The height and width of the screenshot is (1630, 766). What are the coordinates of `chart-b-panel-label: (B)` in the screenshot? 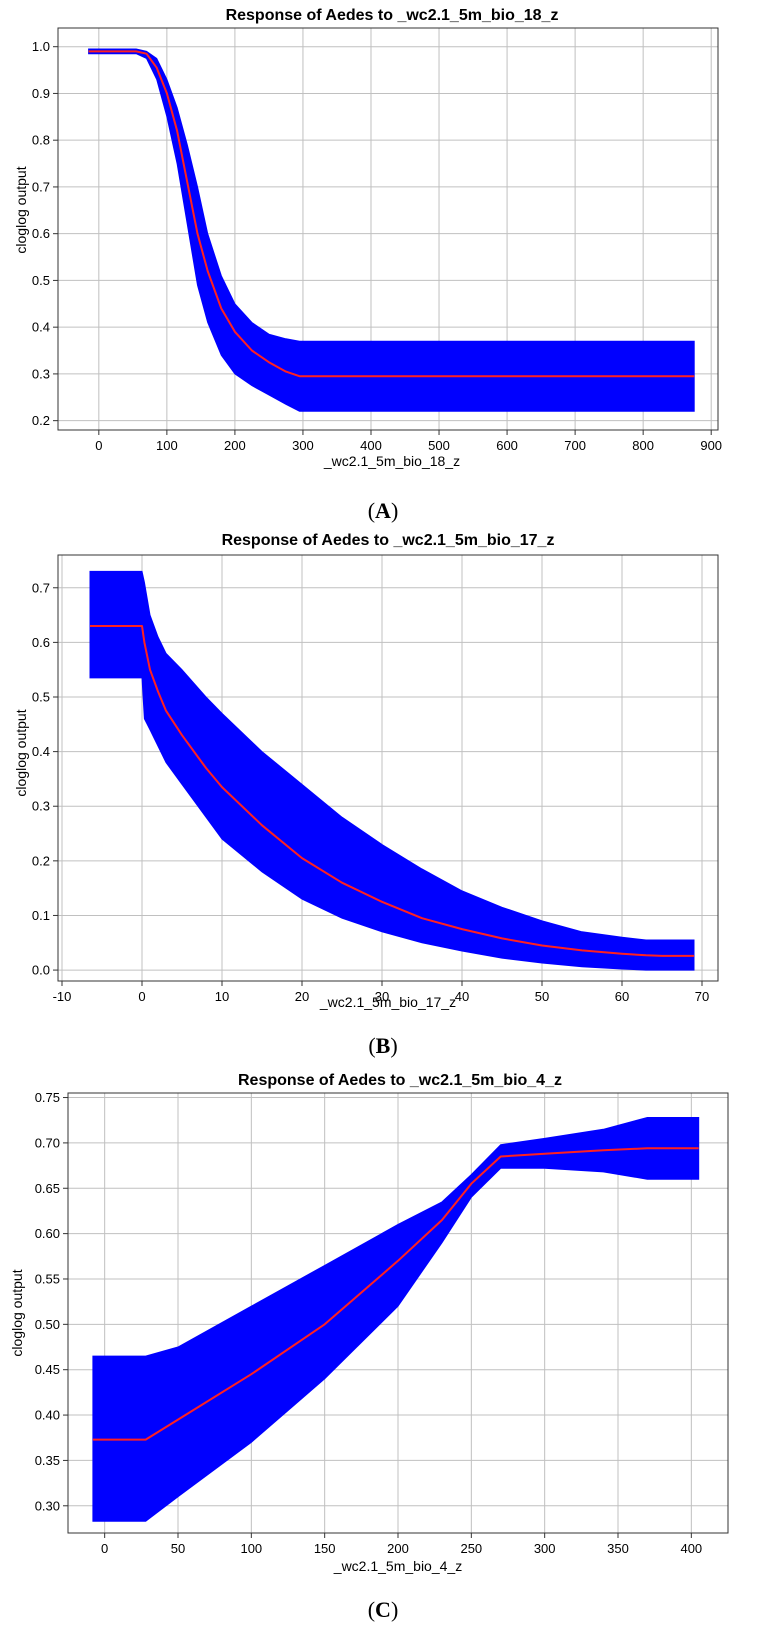 It's located at (383, 1045).